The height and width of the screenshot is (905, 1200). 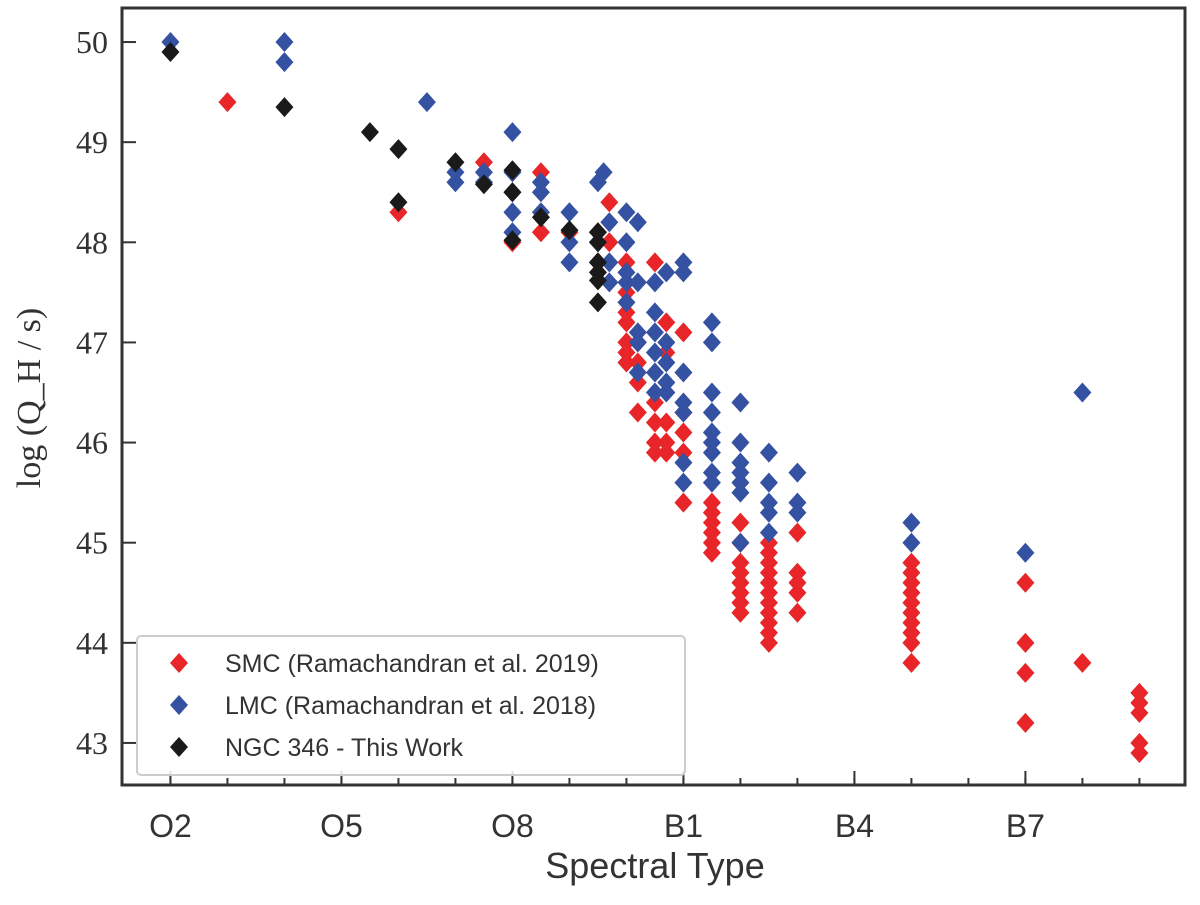 I want to click on y-axis-label: log (Q_H / s), so click(x=29, y=398).